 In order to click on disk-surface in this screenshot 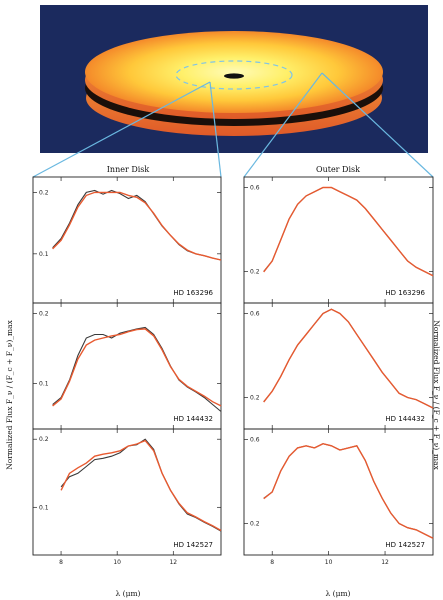, I will do `click(234, 72)`.